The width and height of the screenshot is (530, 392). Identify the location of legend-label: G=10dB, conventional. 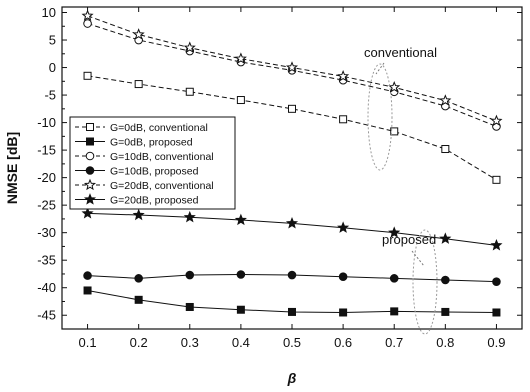
(162, 157).